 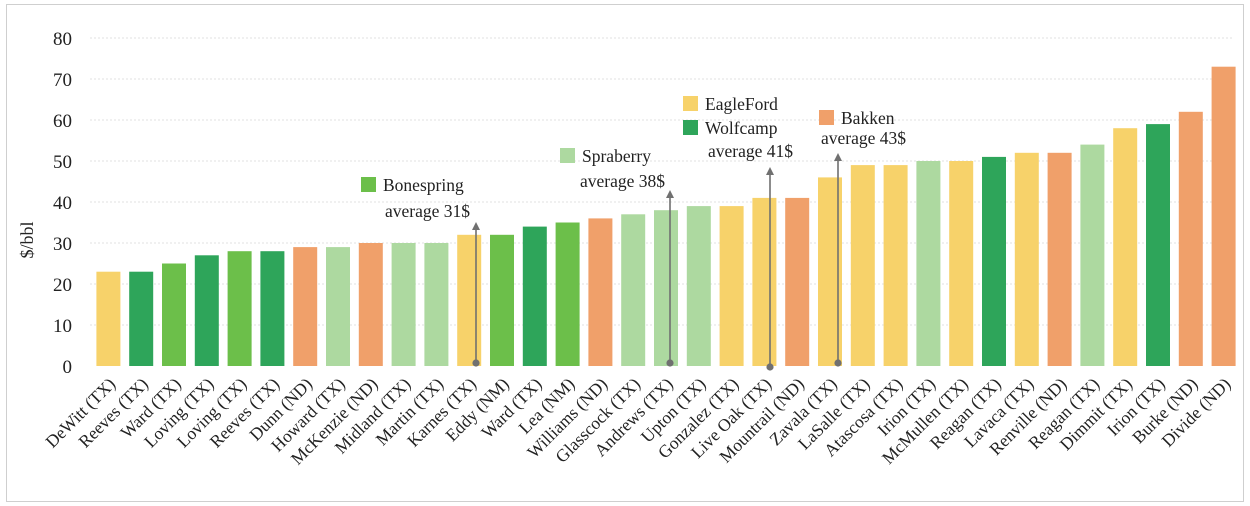 What do you see at coordinates (750, 151) in the screenshot?
I see `annotation-average: average 41$` at bounding box center [750, 151].